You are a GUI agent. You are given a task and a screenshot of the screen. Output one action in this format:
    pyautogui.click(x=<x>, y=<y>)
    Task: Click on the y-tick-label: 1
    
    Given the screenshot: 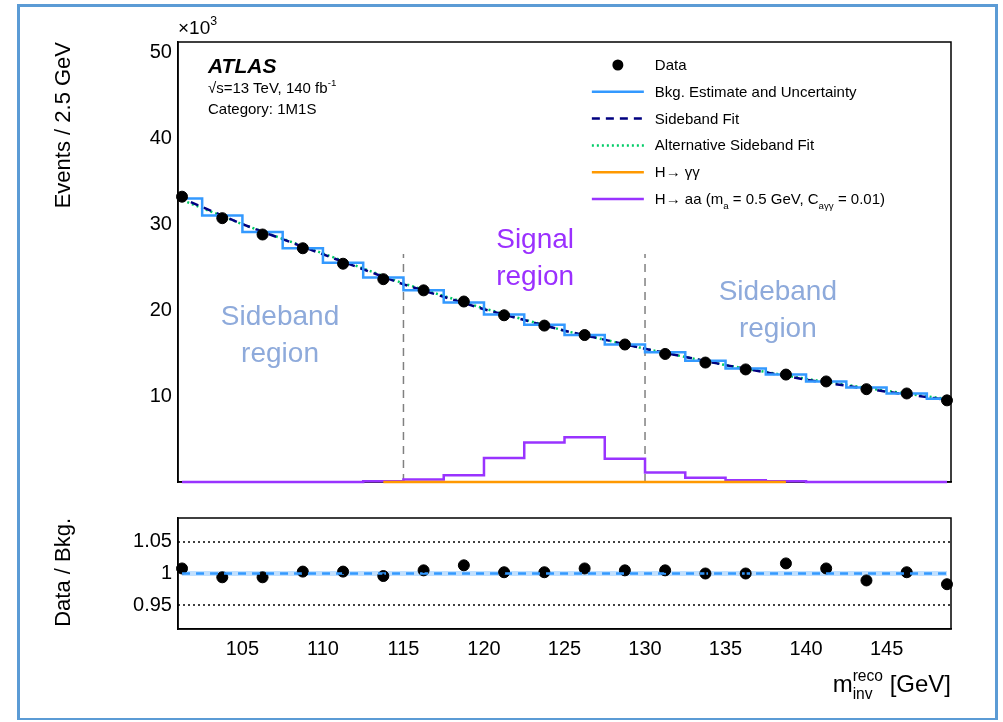 What is the action you would take?
    pyautogui.click(x=166, y=572)
    